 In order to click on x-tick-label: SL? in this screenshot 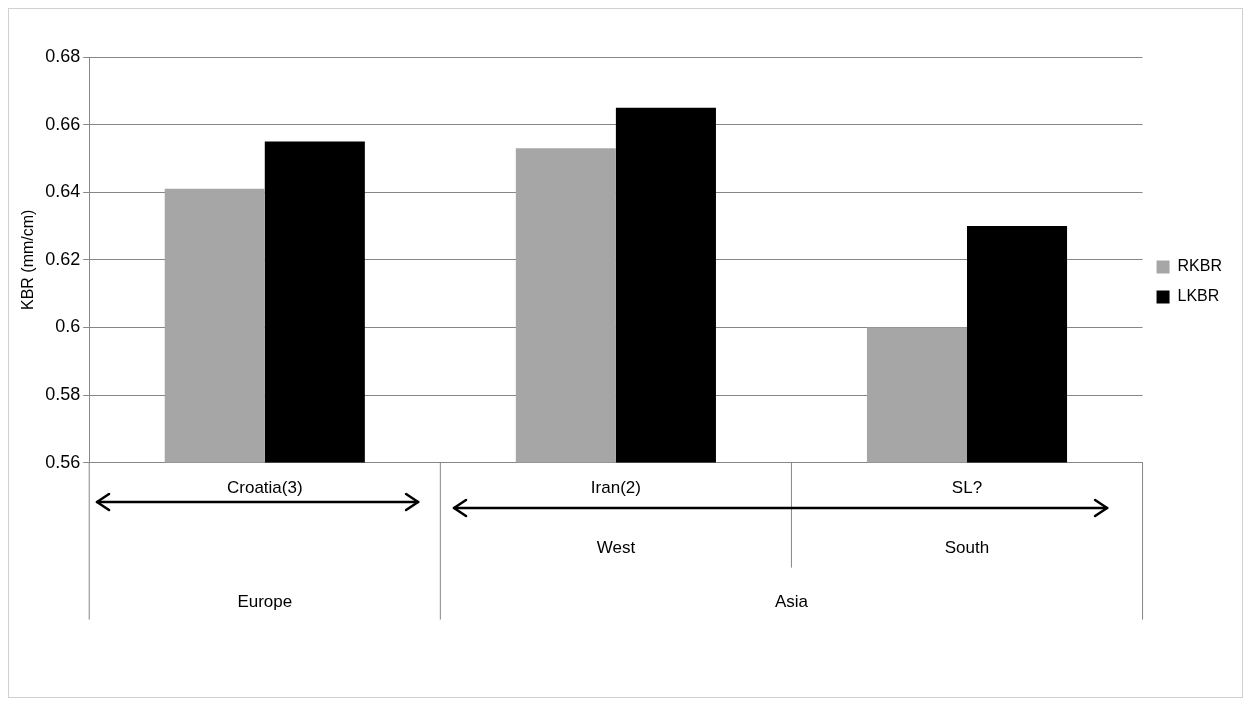, I will do `click(967, 488)`.